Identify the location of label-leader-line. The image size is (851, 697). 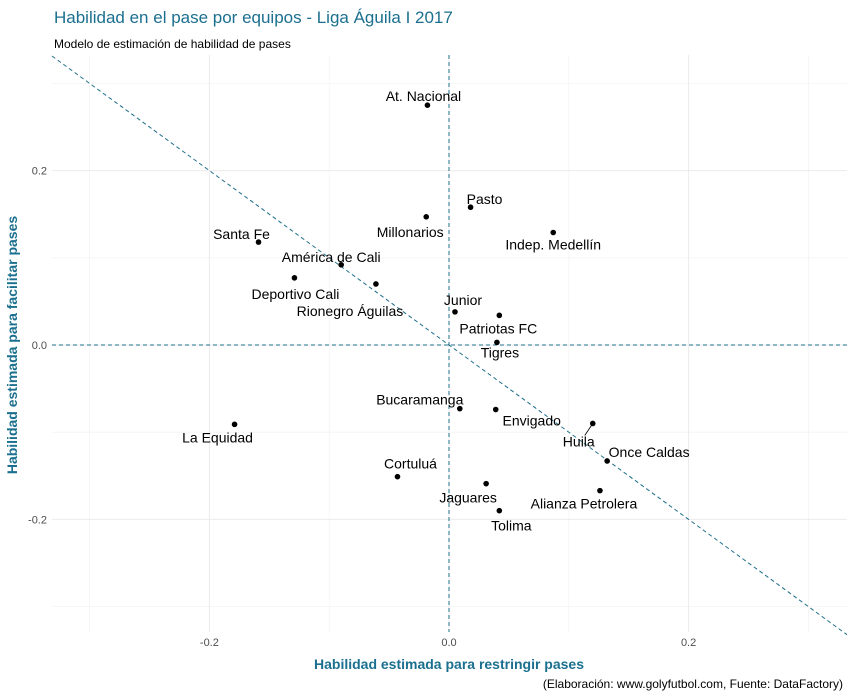
(589, 429).